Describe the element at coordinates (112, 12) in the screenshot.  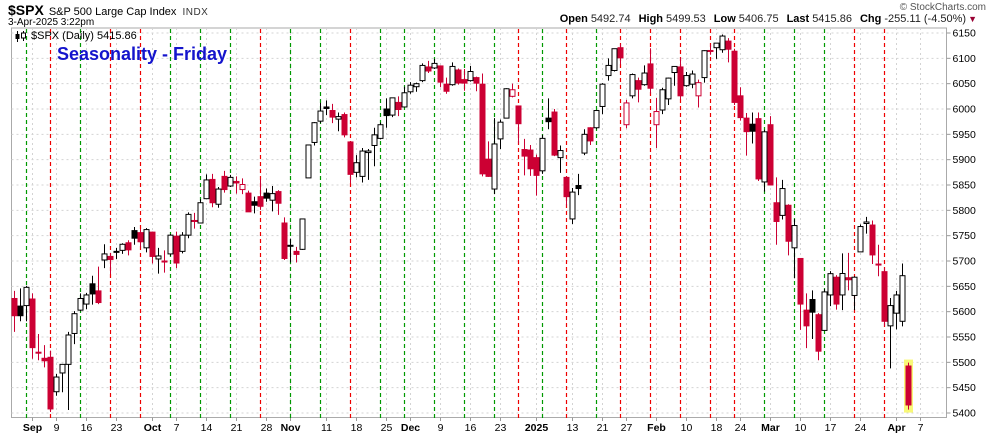
I see `index-name: S&P 500 Large Cap Index` at that location.